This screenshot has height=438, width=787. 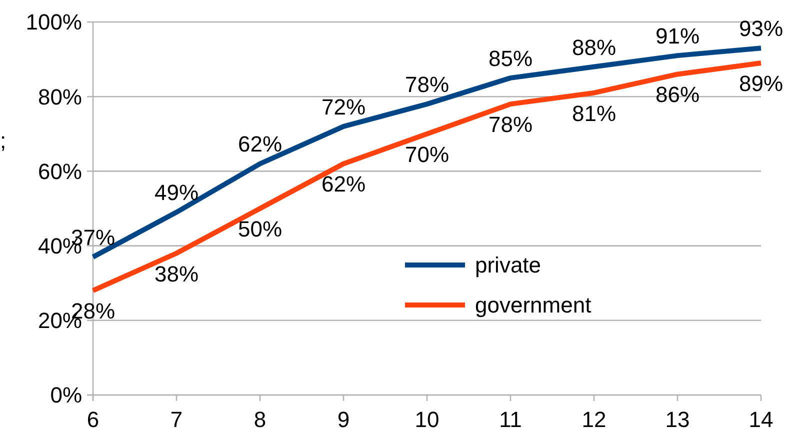 What do you see at coordinates (508, 265) in the screenshot?
I see `legend-label: private` at bounding box center [508, 265].